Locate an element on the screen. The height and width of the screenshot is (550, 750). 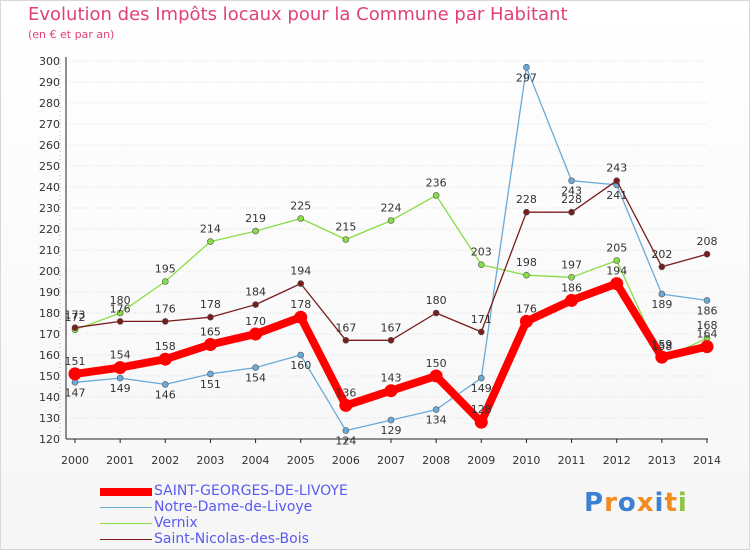
x-tick-label: 2003 is located at coordinates (210, 460).